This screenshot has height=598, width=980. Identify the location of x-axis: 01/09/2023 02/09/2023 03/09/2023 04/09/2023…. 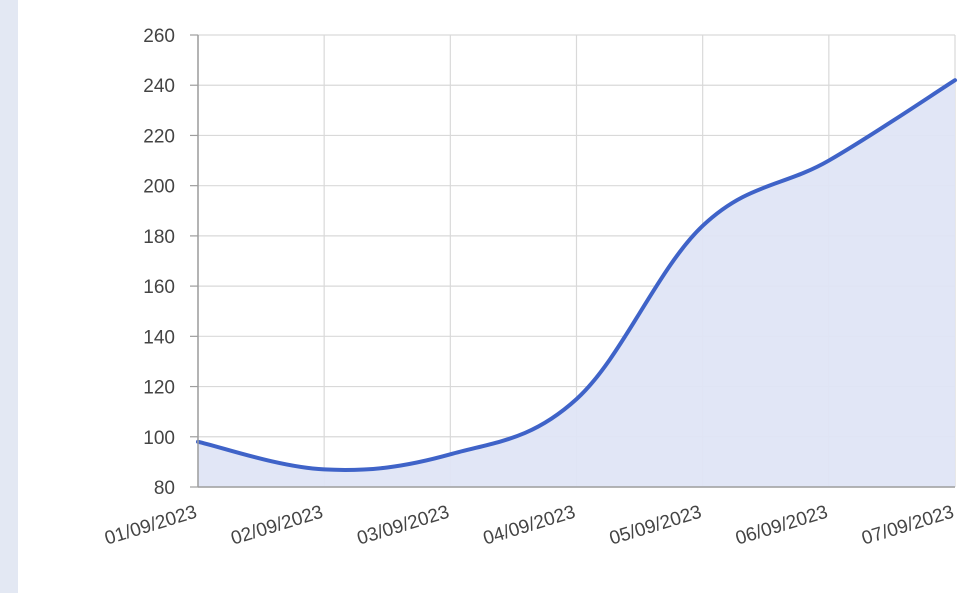
(529, 518).